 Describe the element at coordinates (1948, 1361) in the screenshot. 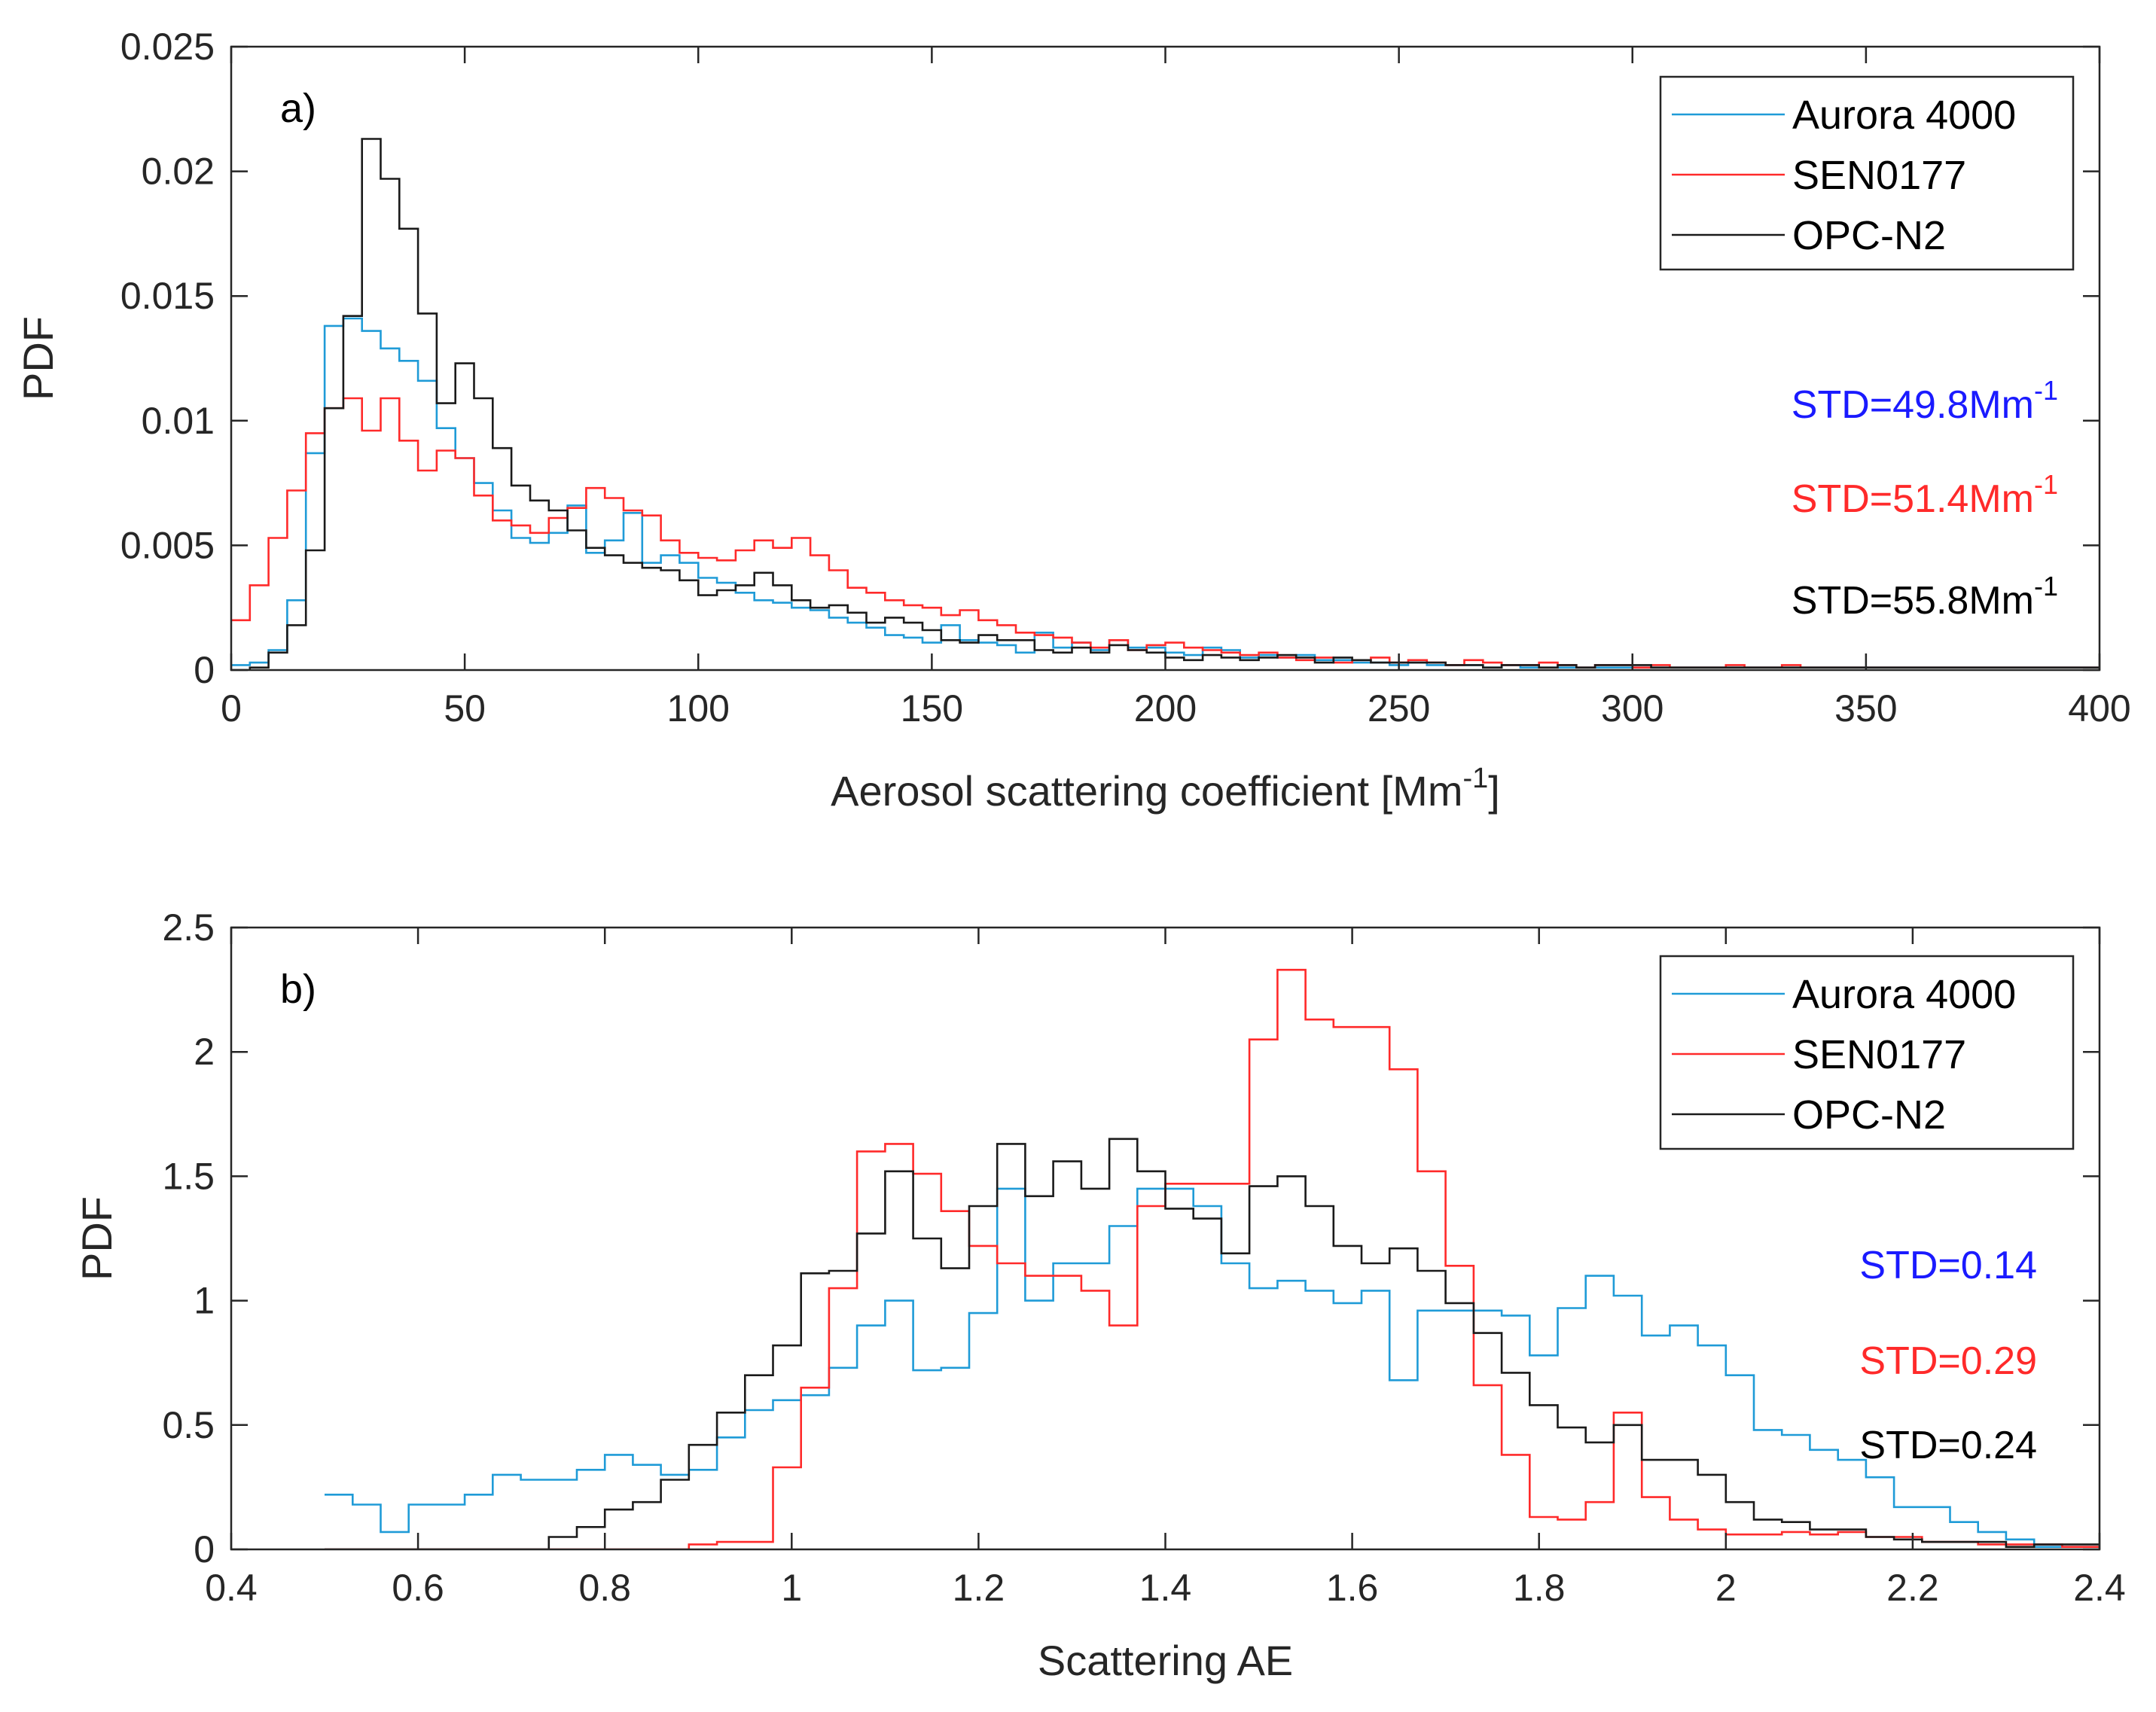

I see `std-annotation: STD=0.29` at that location.